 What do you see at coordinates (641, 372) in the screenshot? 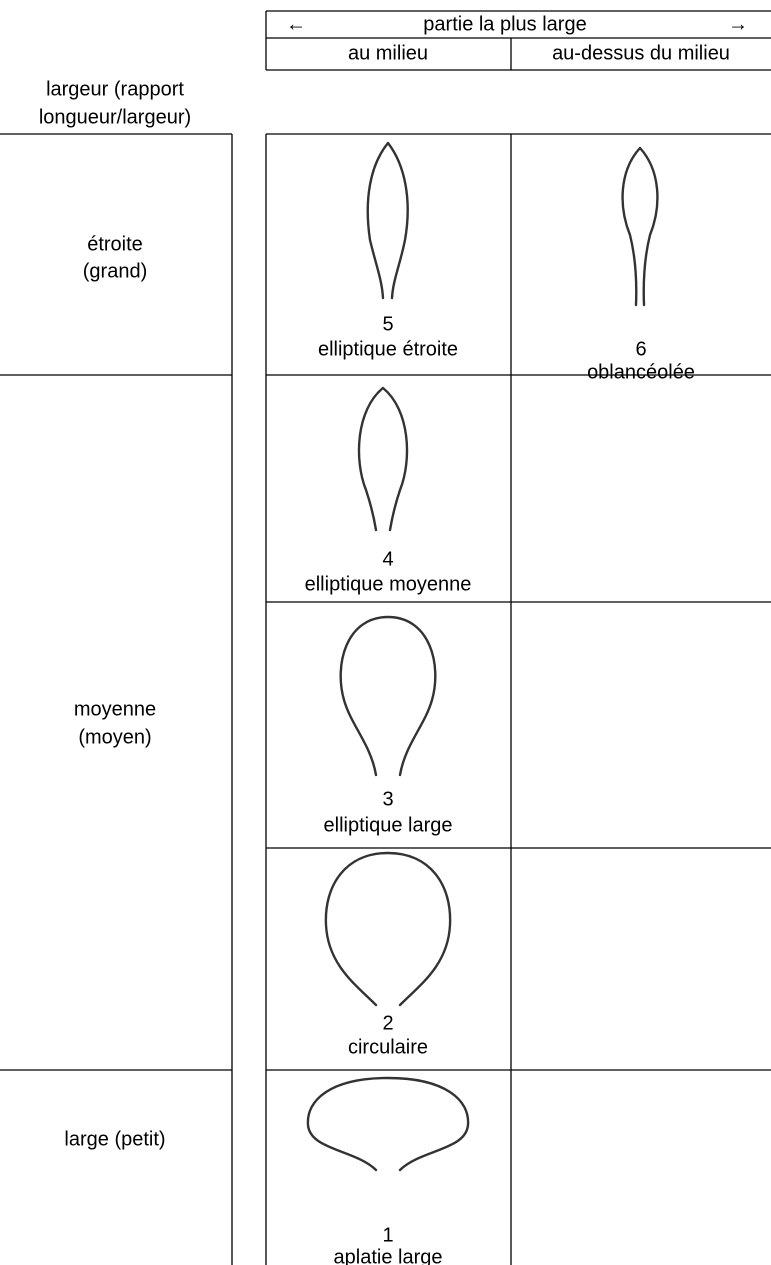
I see `shape-name: oblancéolée` at bounding box center [641, 372].